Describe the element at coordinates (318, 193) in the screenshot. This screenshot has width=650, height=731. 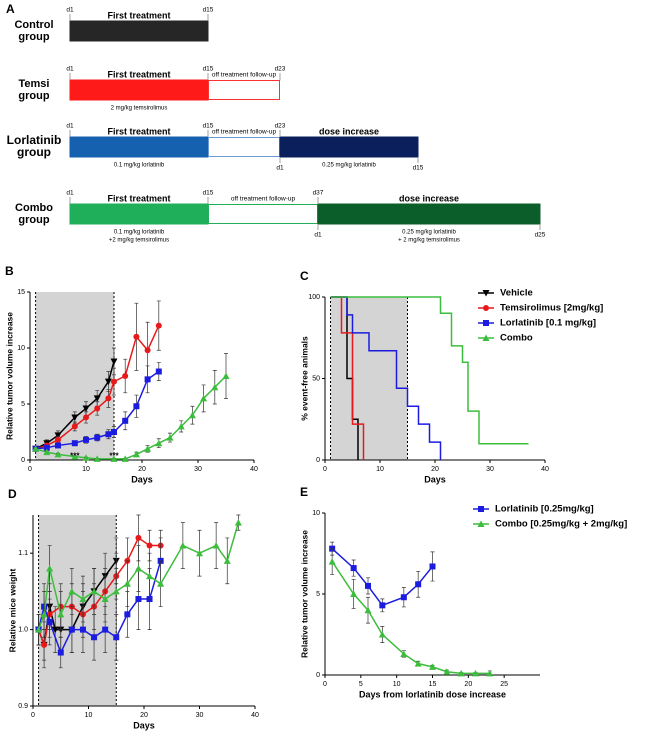
I see `day-label: d37` at that location.